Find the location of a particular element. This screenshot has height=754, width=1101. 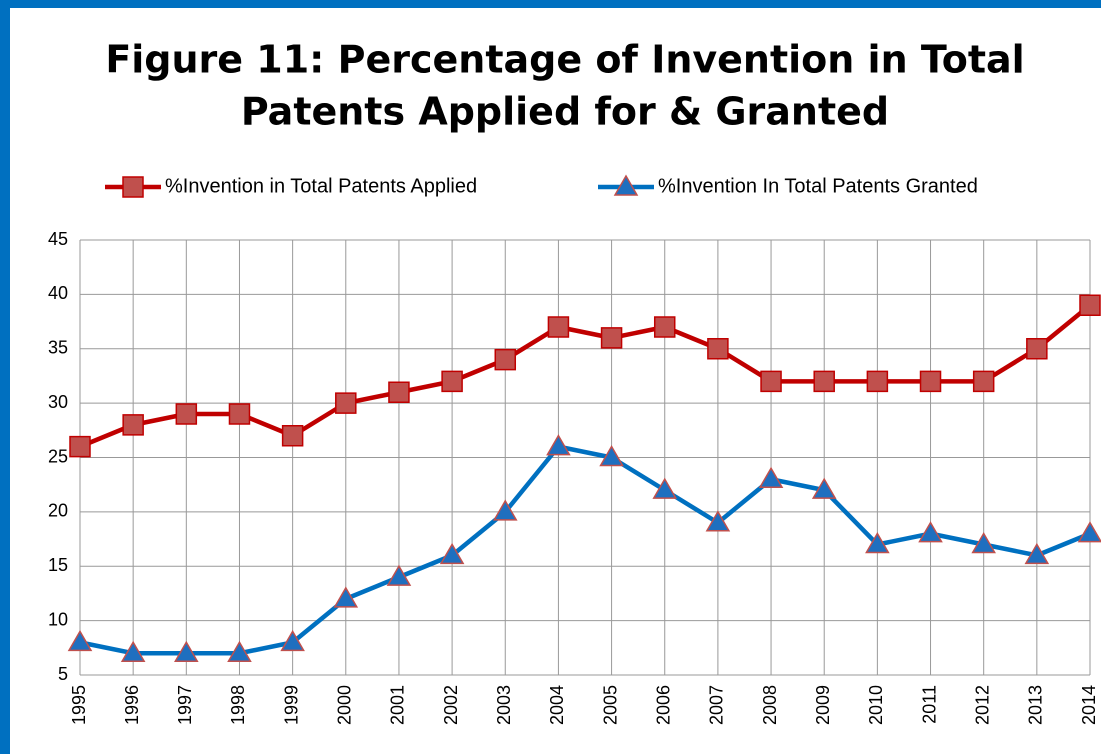

legend-label: %Invention In Total Patents Granted is located at coordinates (818, 186).